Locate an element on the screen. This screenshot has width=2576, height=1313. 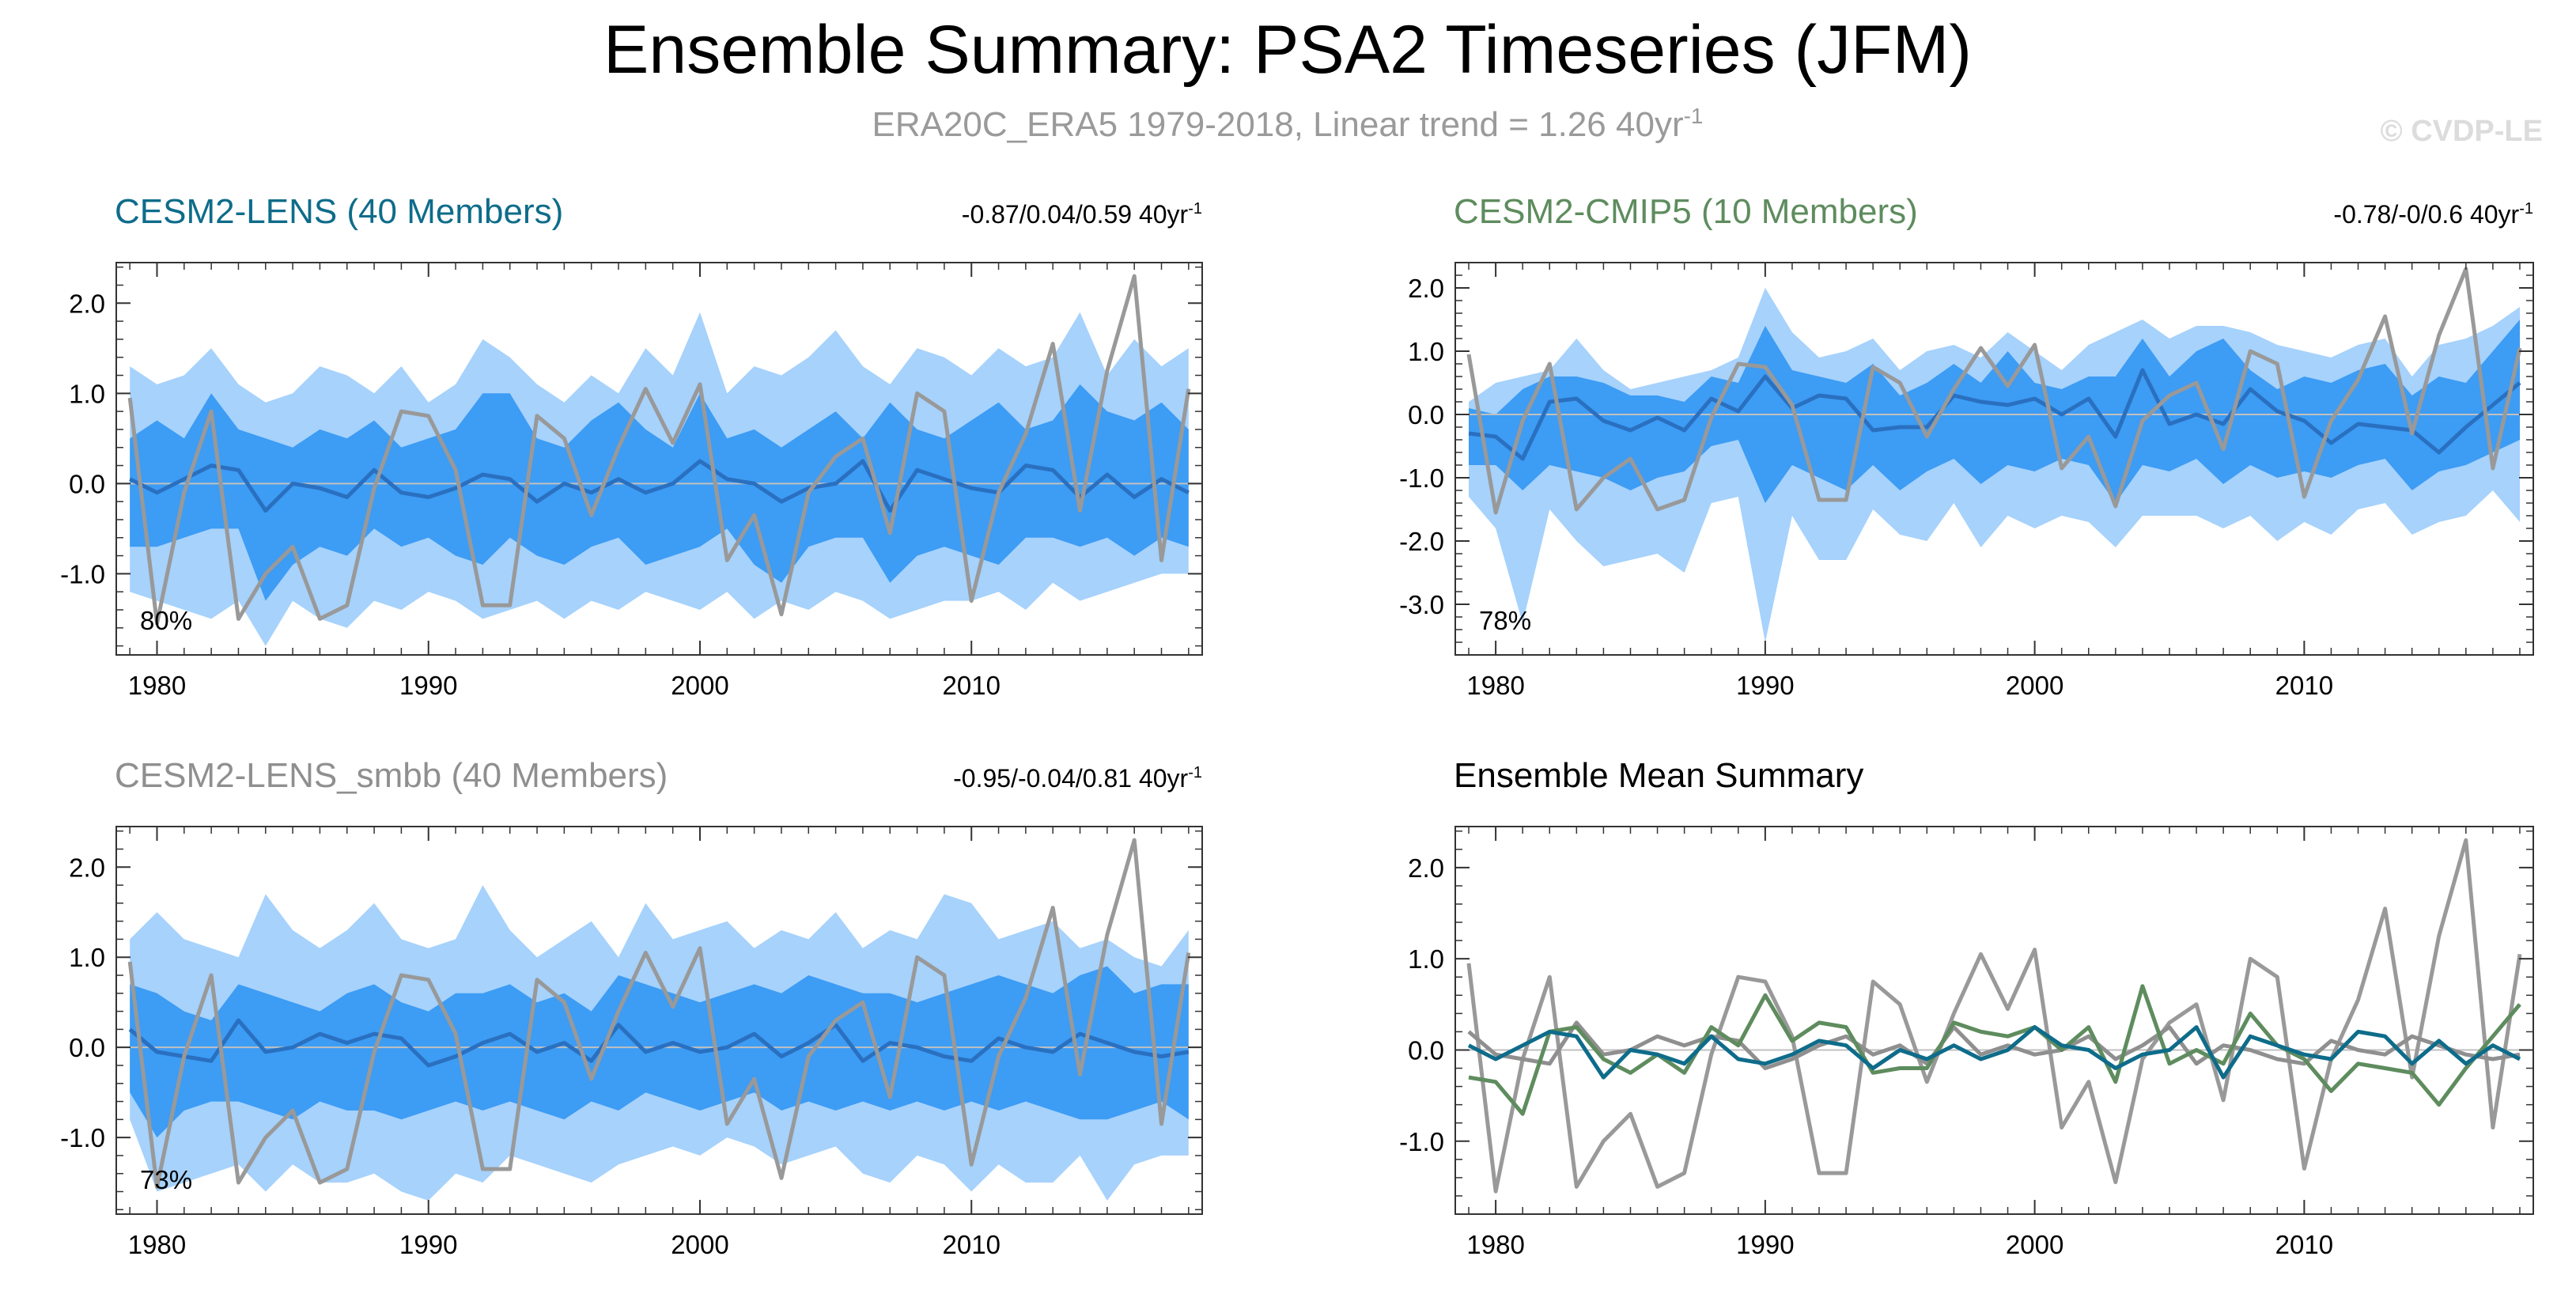
percent-label: 80% is located at coordinates (166, 620).